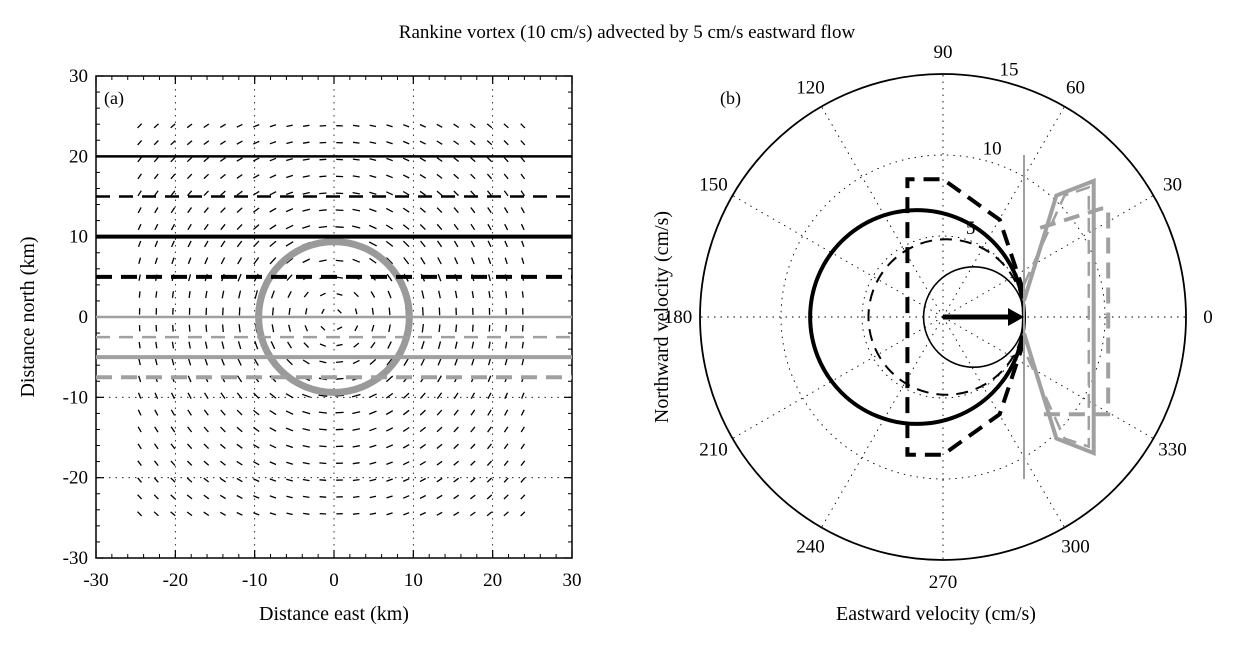  Describe the element at coordinates (1075, 546) in the screenshot. I see `angle-label: 300` at that location.